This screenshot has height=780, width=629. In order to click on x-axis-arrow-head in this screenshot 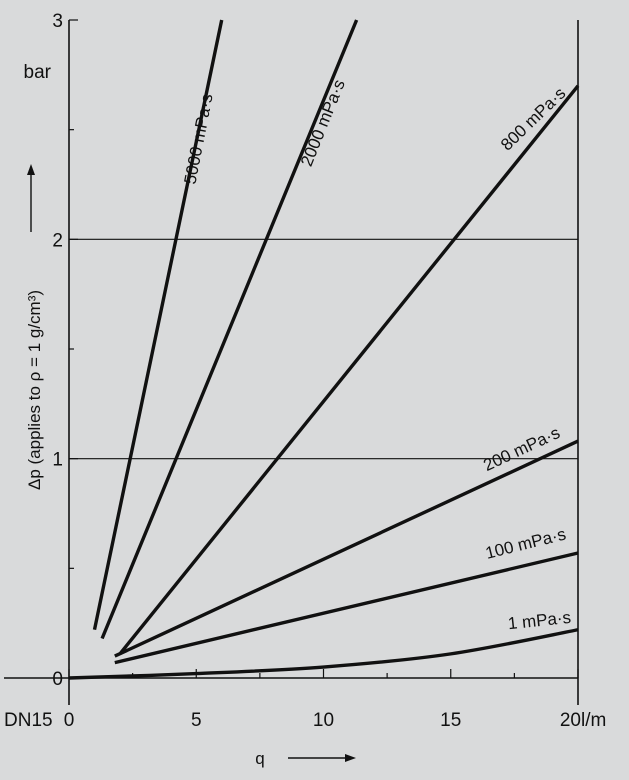, I will do `click(350, 758)`.